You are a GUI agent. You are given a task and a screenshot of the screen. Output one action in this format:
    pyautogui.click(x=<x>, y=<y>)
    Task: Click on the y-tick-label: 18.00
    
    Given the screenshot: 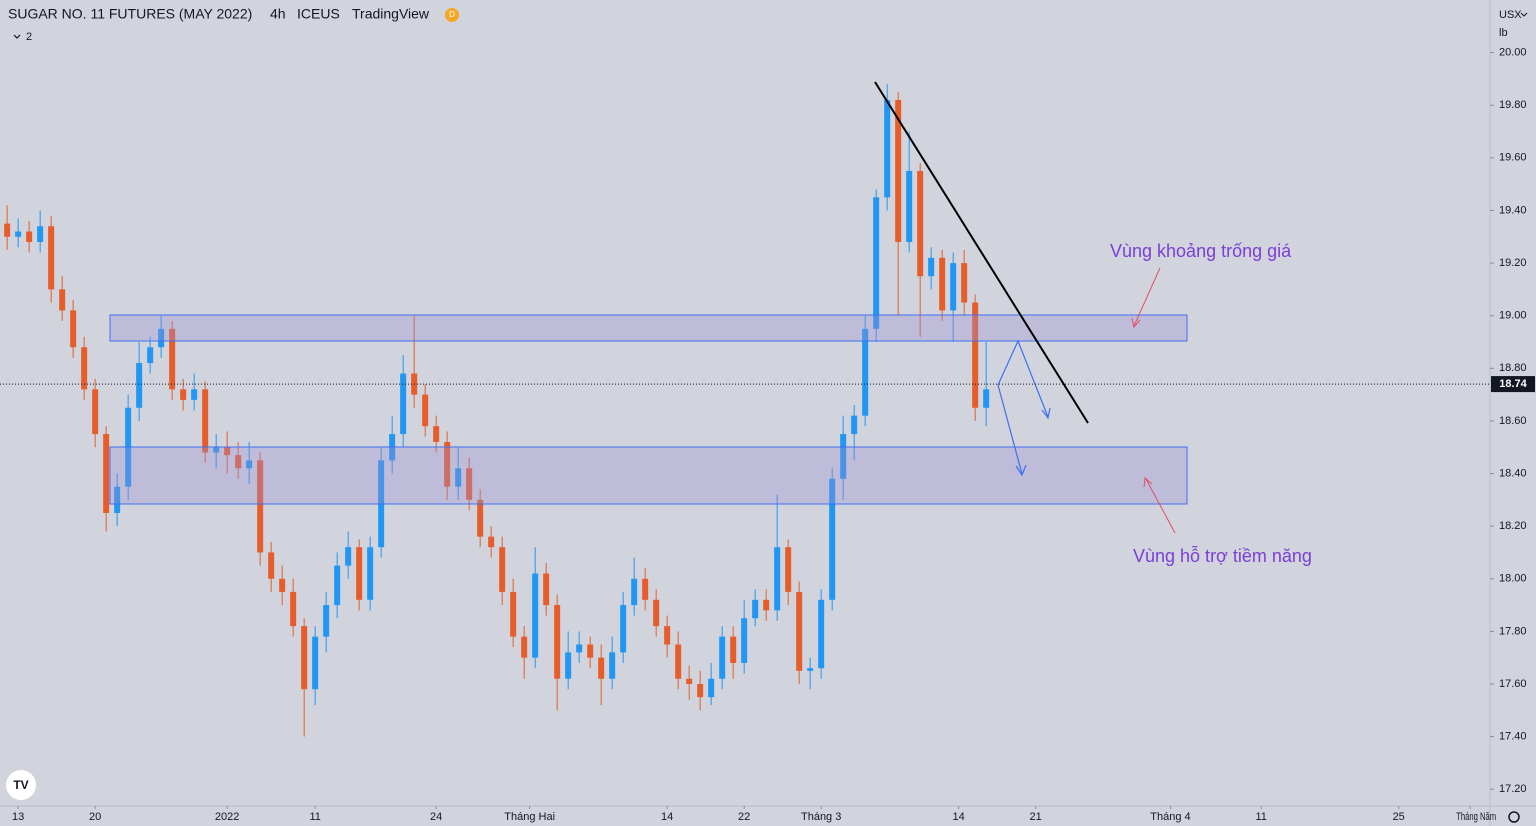 What is the action you would take?
    pyautogui.click(x=1513, y=579)
    